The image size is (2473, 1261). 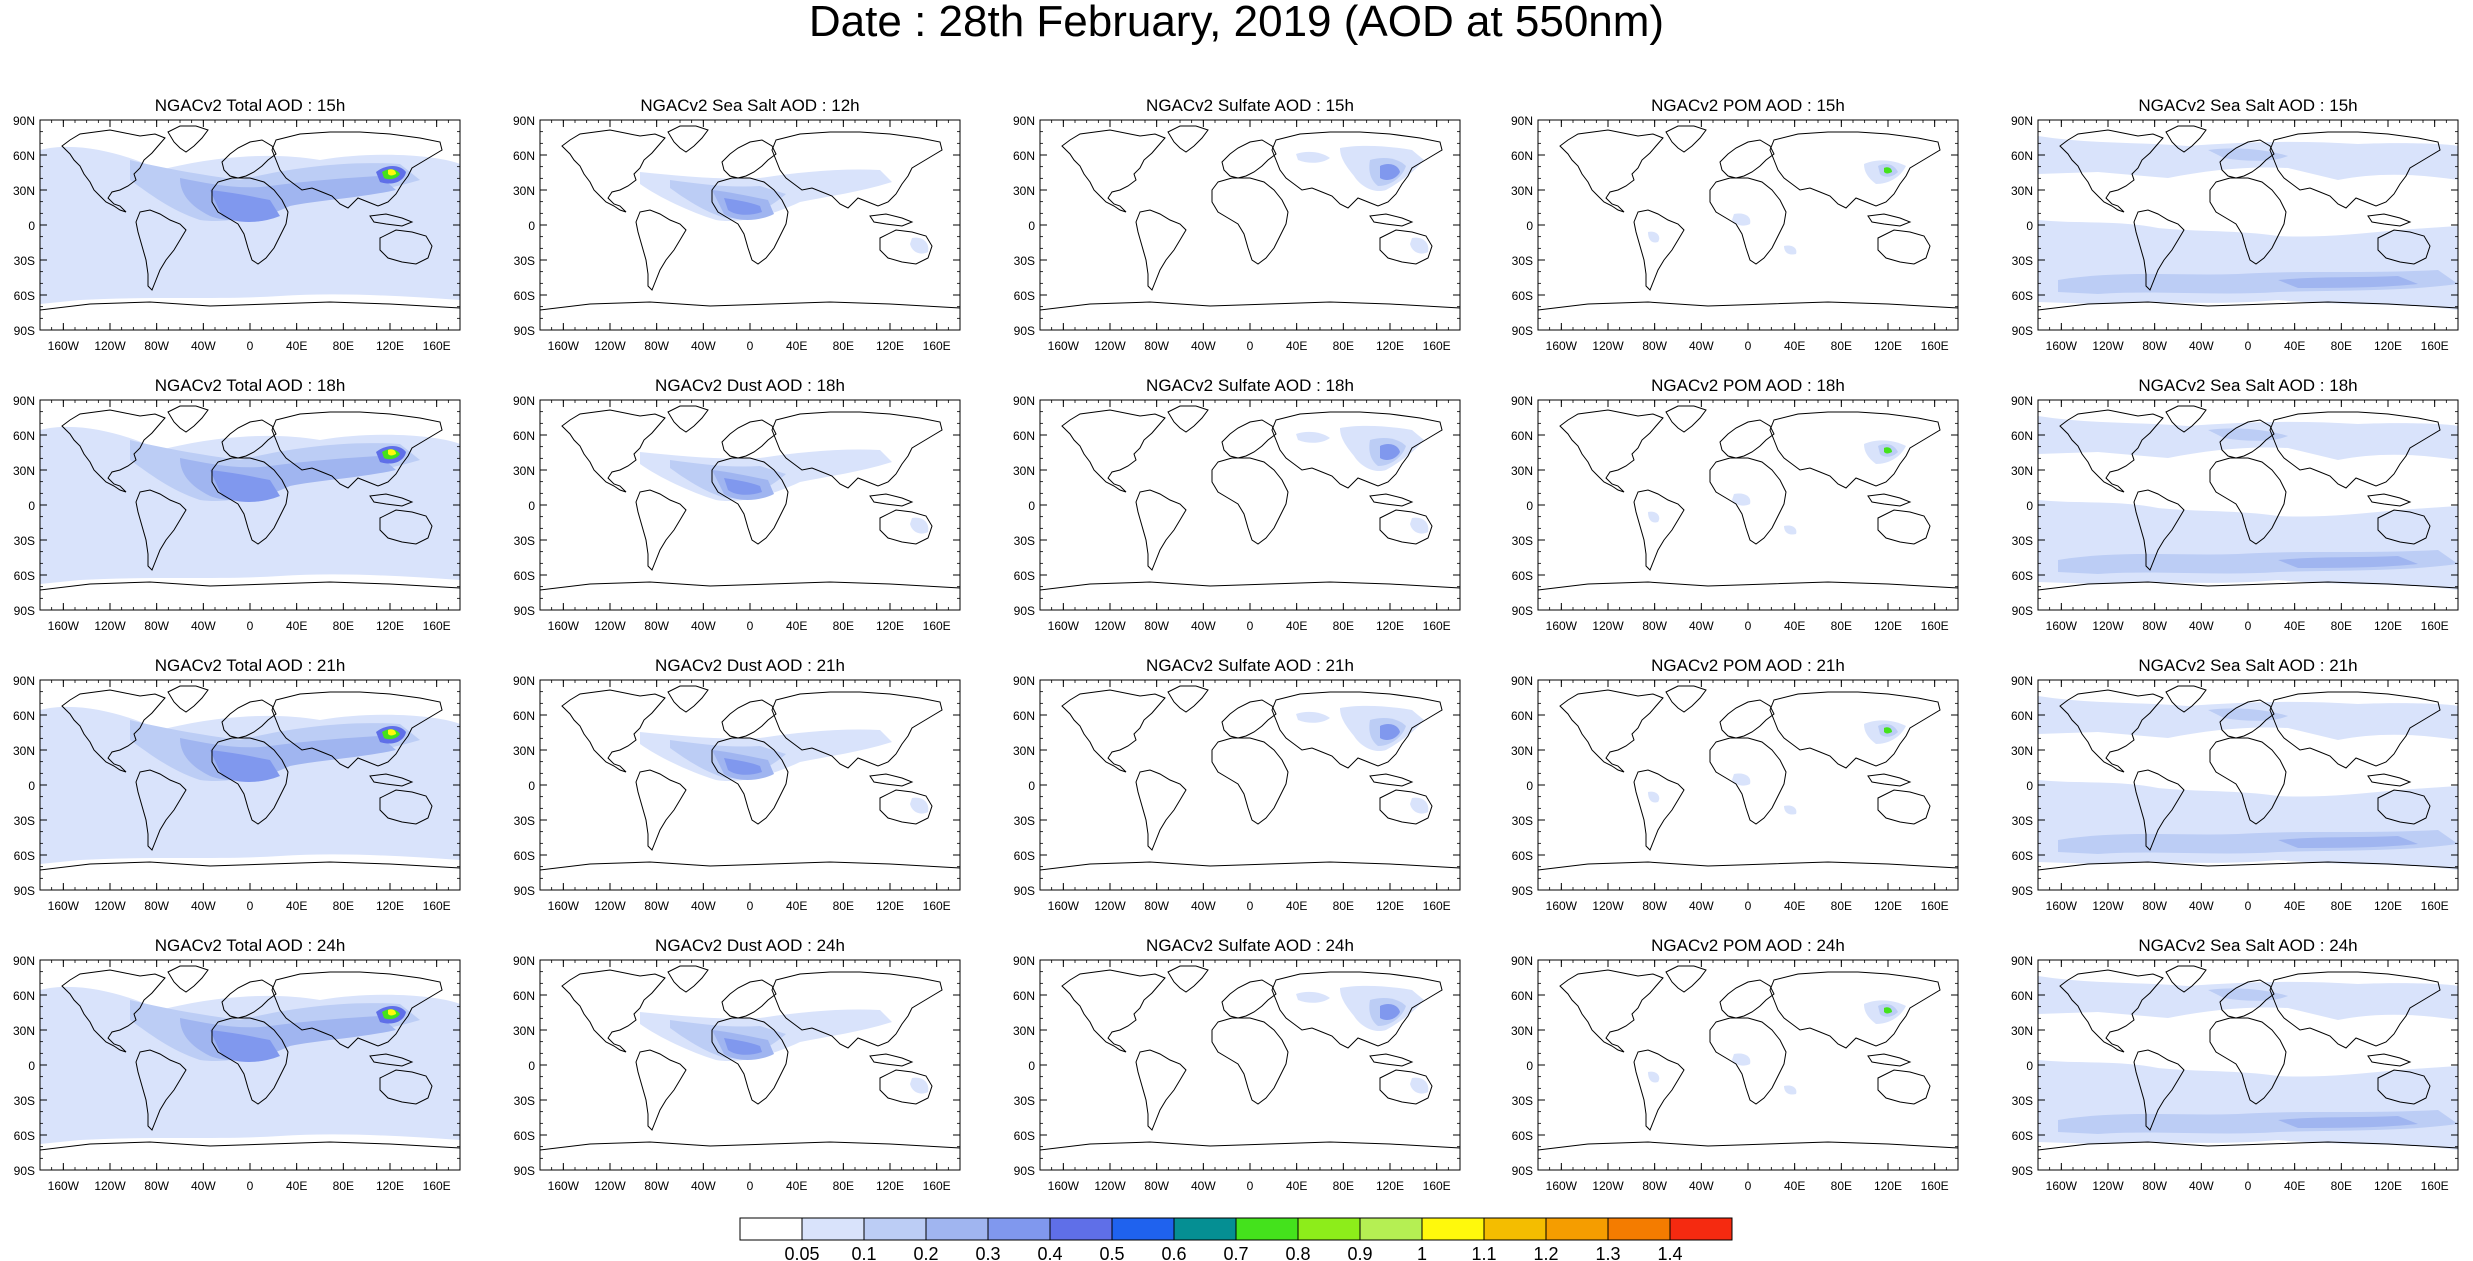 I want to click on colorbar-label: 1.2, so click(x=1545, y=1252).